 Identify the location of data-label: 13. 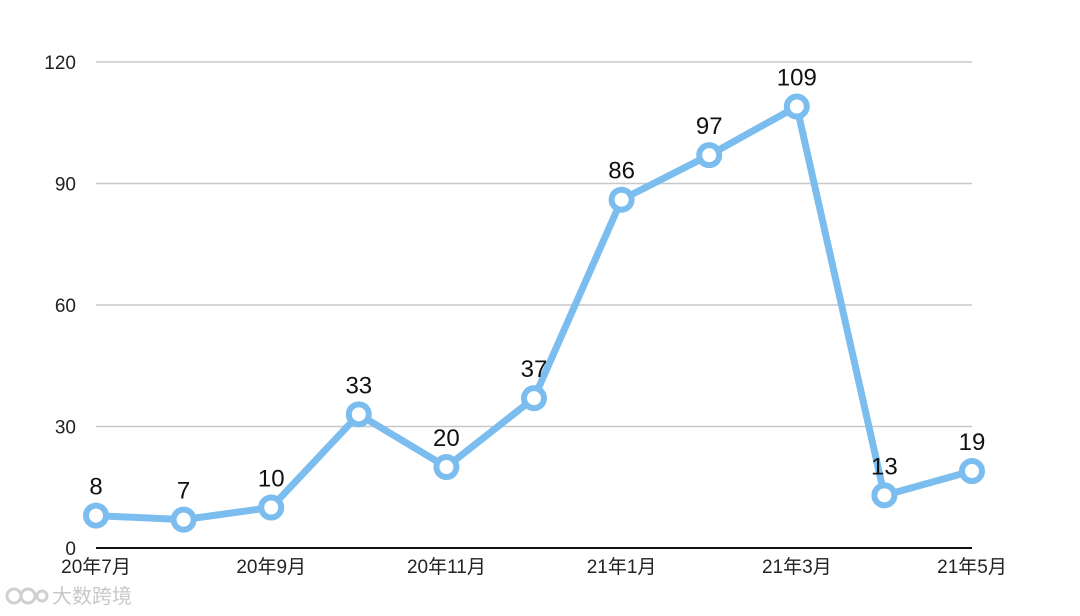
(884, 466).